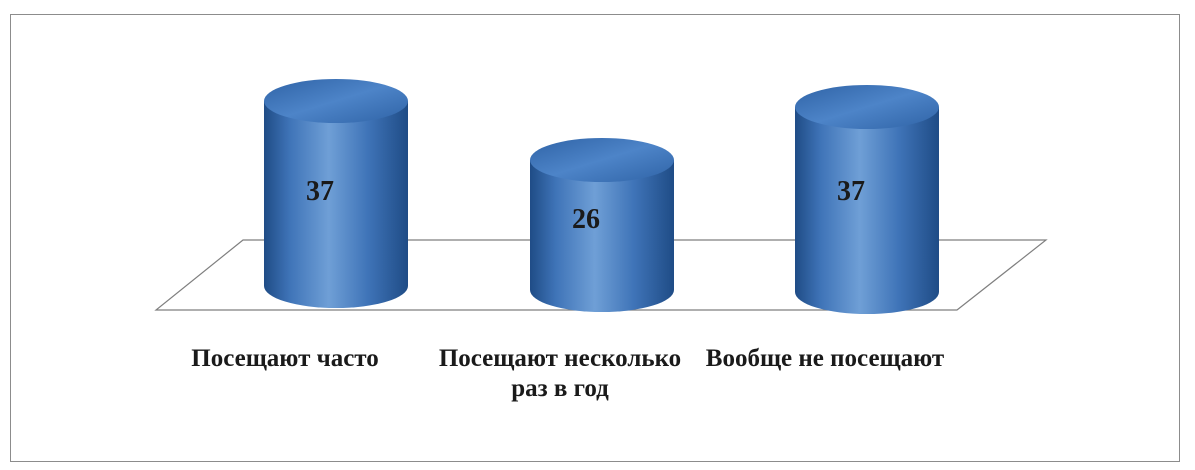 The width and height of the screenshot is (1195, 470). What do you see at coordinates (285, 358) in the screenshot?
I see `category-label-0: Посещают часто` at bounding box center [285, 358].